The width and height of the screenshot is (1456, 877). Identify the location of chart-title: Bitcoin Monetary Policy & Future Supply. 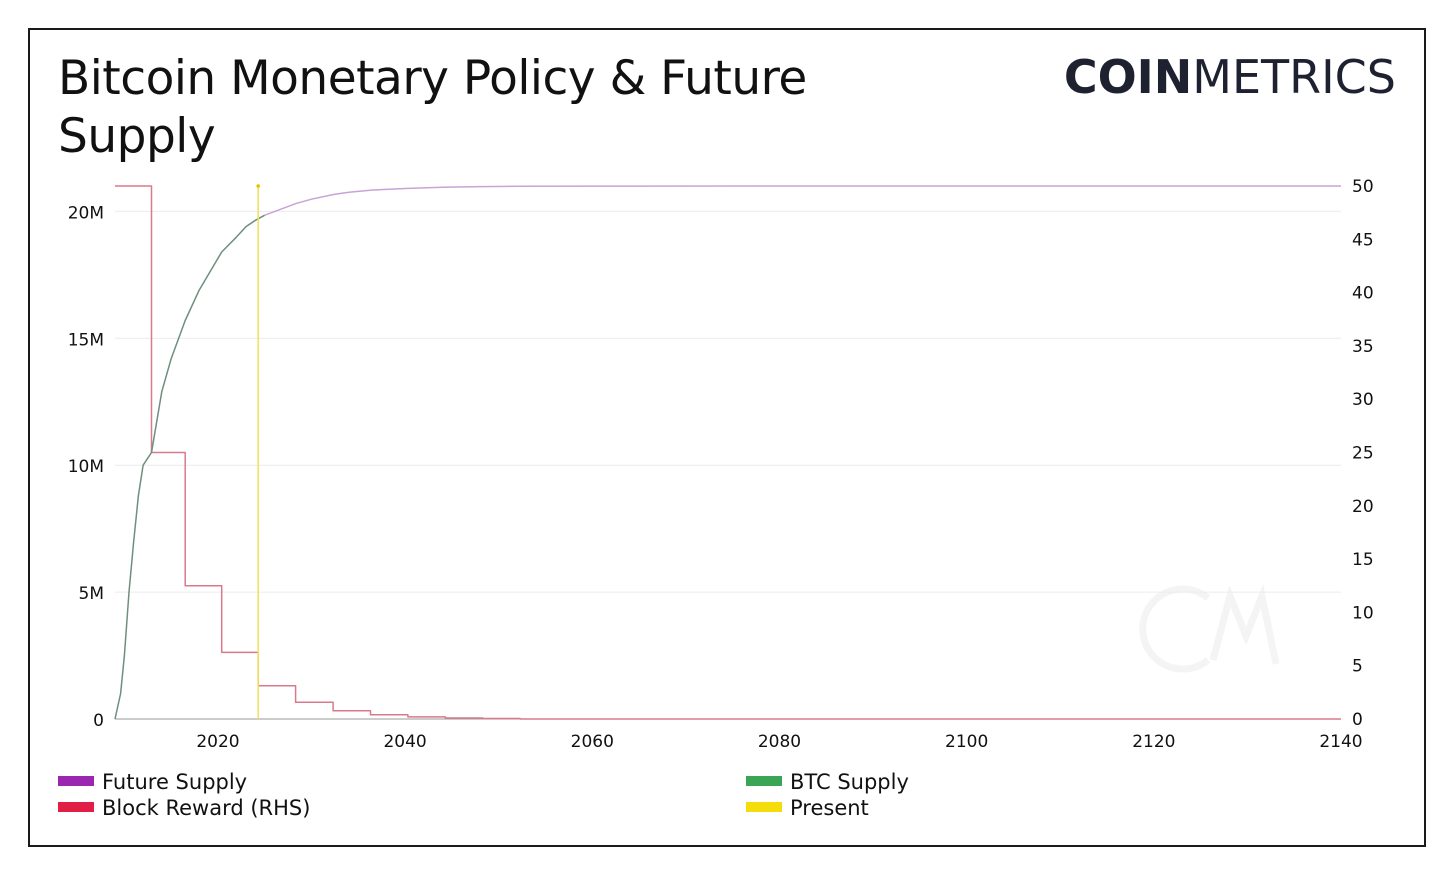
(432, 107).